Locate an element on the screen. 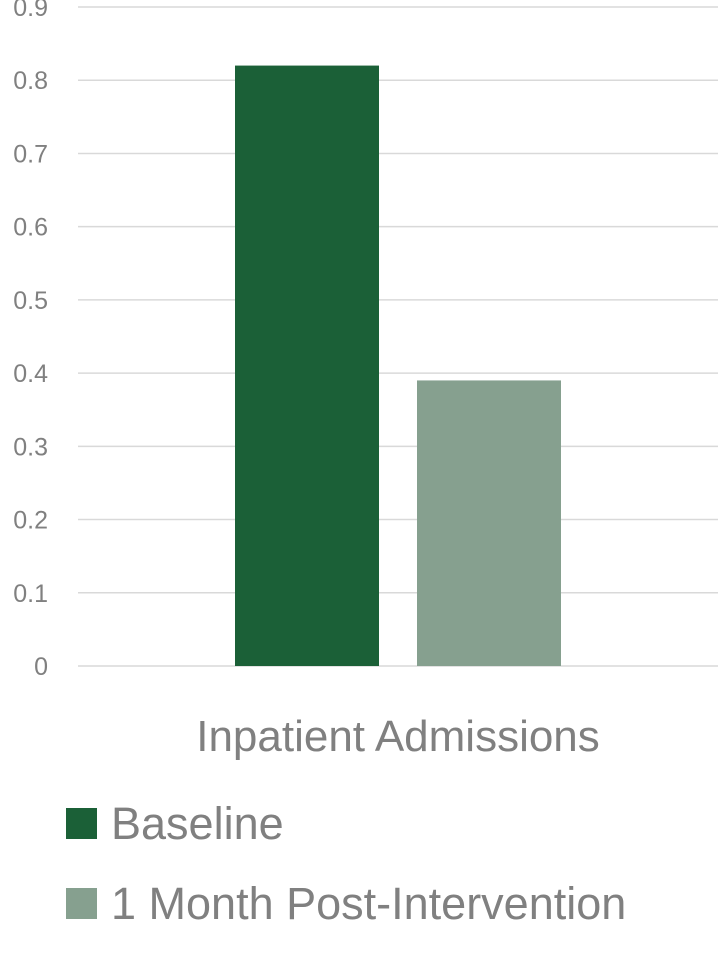  legend-item-post-intervention: 1 Month Post-Intervention is located at coordinates (346, 903).